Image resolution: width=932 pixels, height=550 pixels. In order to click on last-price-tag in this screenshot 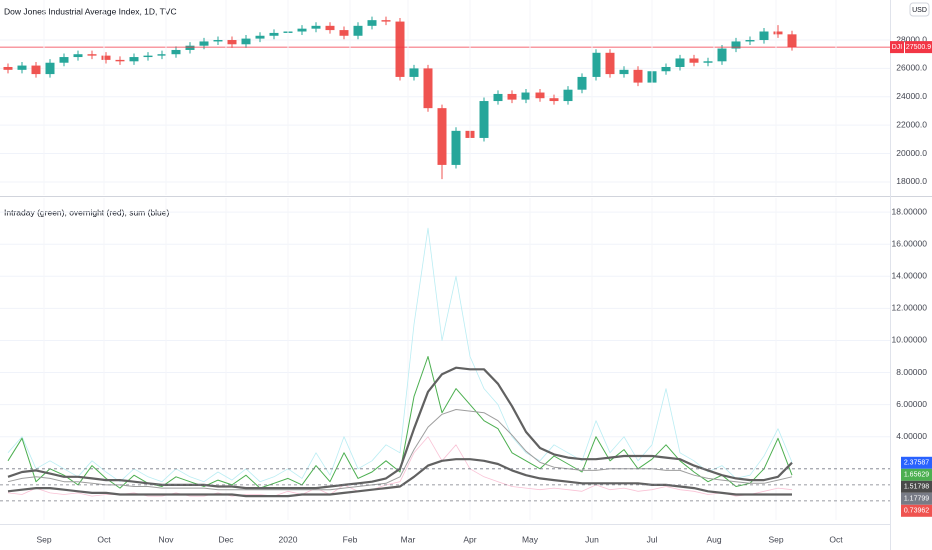, I will do `click(918, 47)`.